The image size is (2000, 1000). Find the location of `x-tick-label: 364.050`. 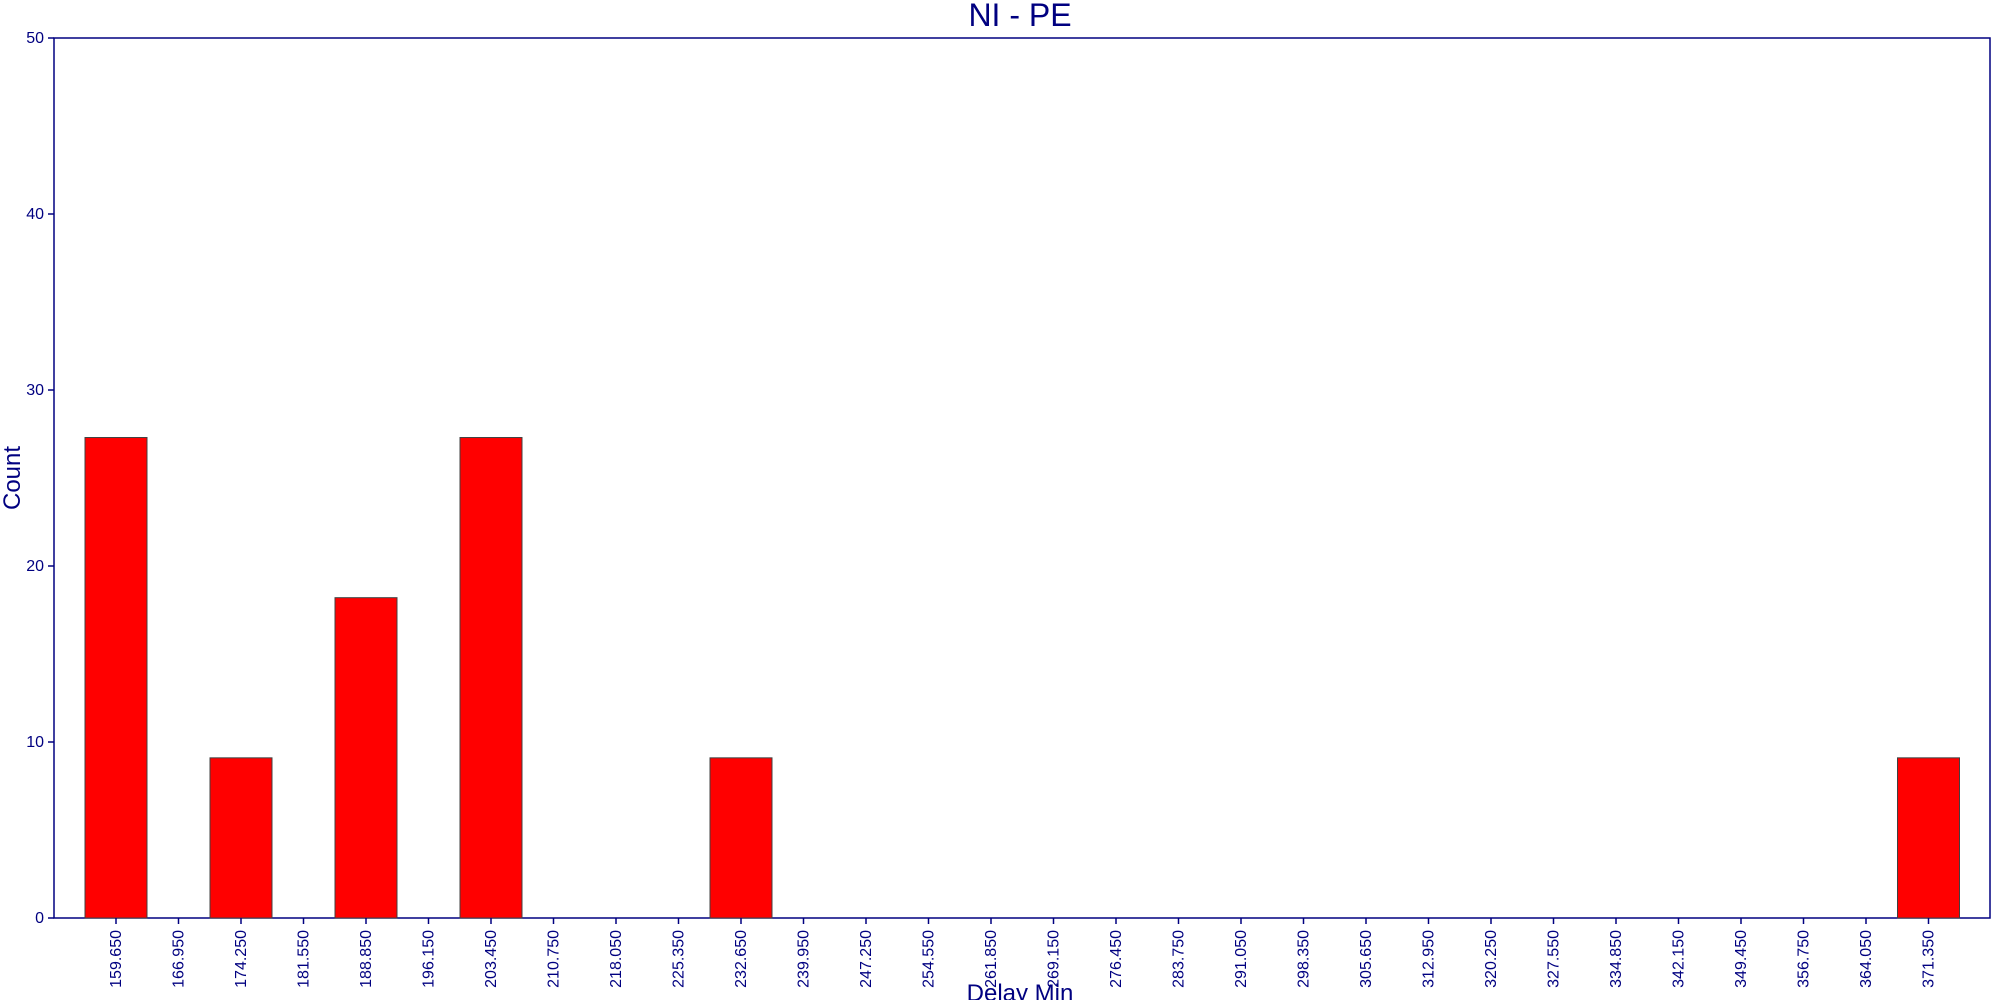

x-tick-label: 364.050 is located at coordinates (1866, 959).